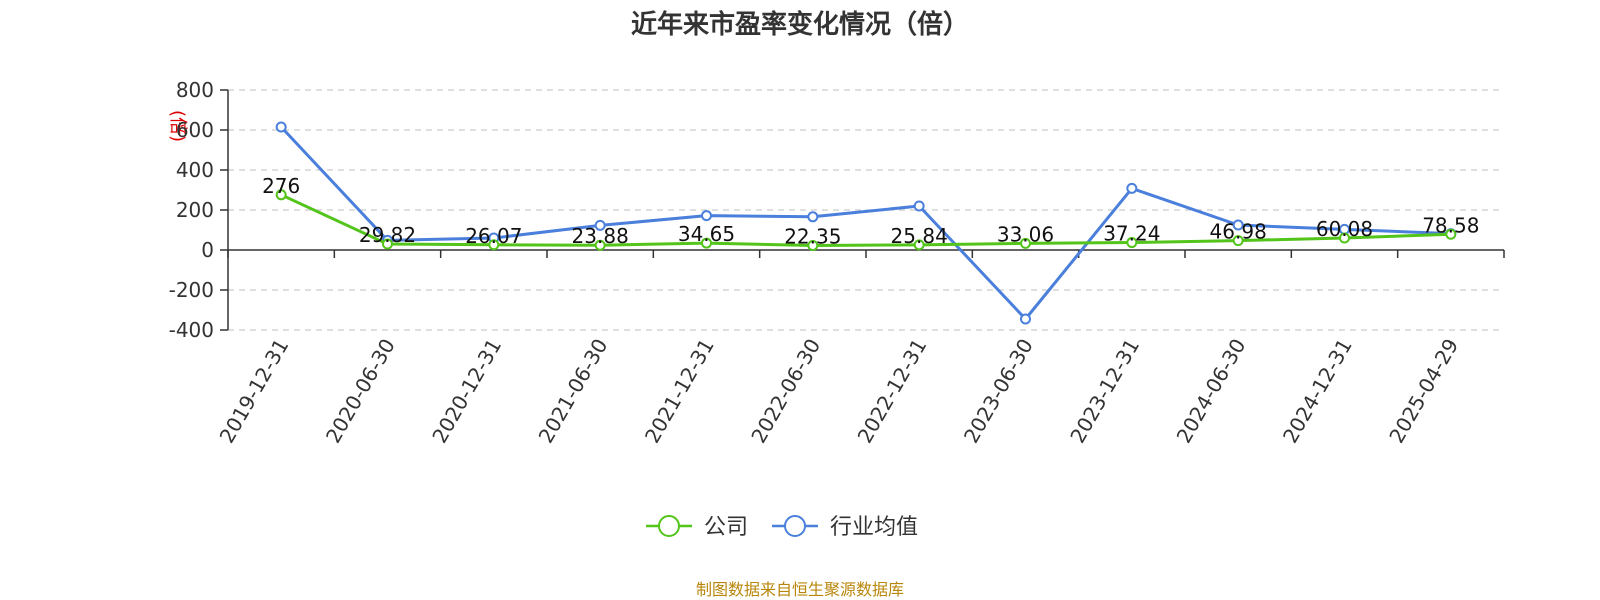 The height and width of the screenshot is (600, 1600). What do you see at coordinates (800, 24) in the screenshot?
I see `chart-title: 近年来市盈率变化情况（倍）` at bounding box center [800, 24].